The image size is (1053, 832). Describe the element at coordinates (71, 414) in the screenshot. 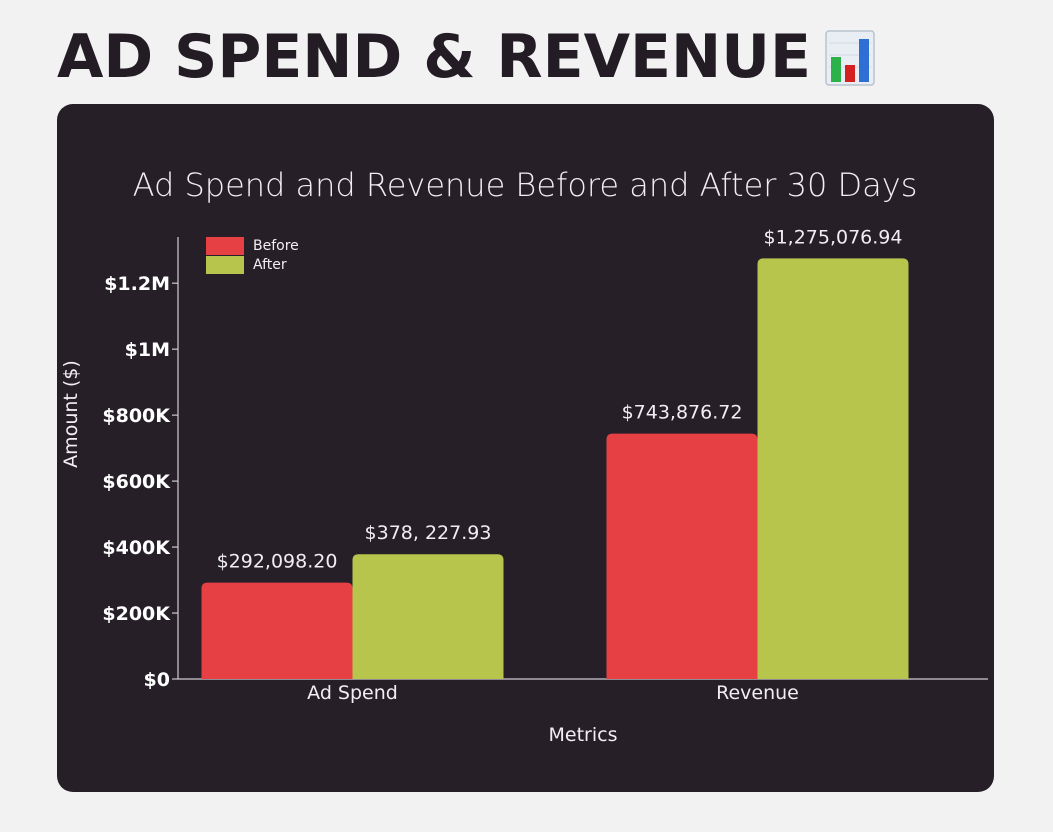

I see `y-axis-label: Amount ($)` at that location.